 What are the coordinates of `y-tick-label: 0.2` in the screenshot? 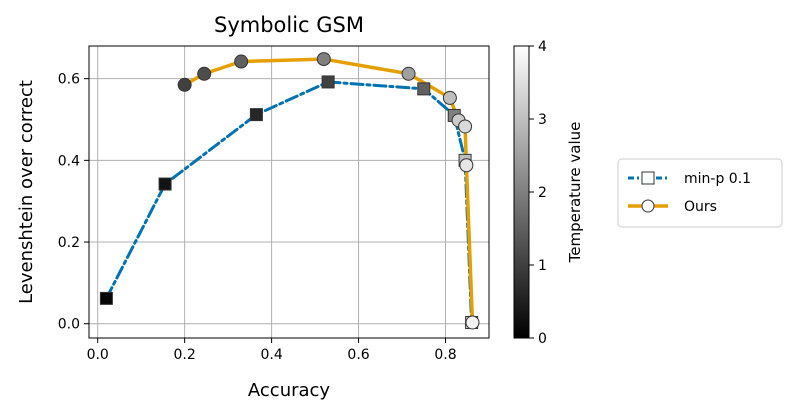 It's located at (69, 243).